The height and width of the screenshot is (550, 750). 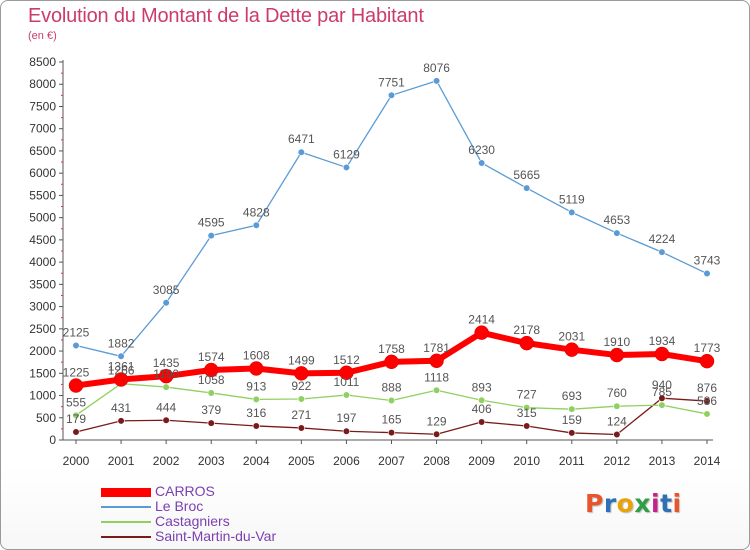 What do you see at coordinates (211, 461) in the screenshot?
I see `x-tick-label: 2003` at bounding box center [211, 461].